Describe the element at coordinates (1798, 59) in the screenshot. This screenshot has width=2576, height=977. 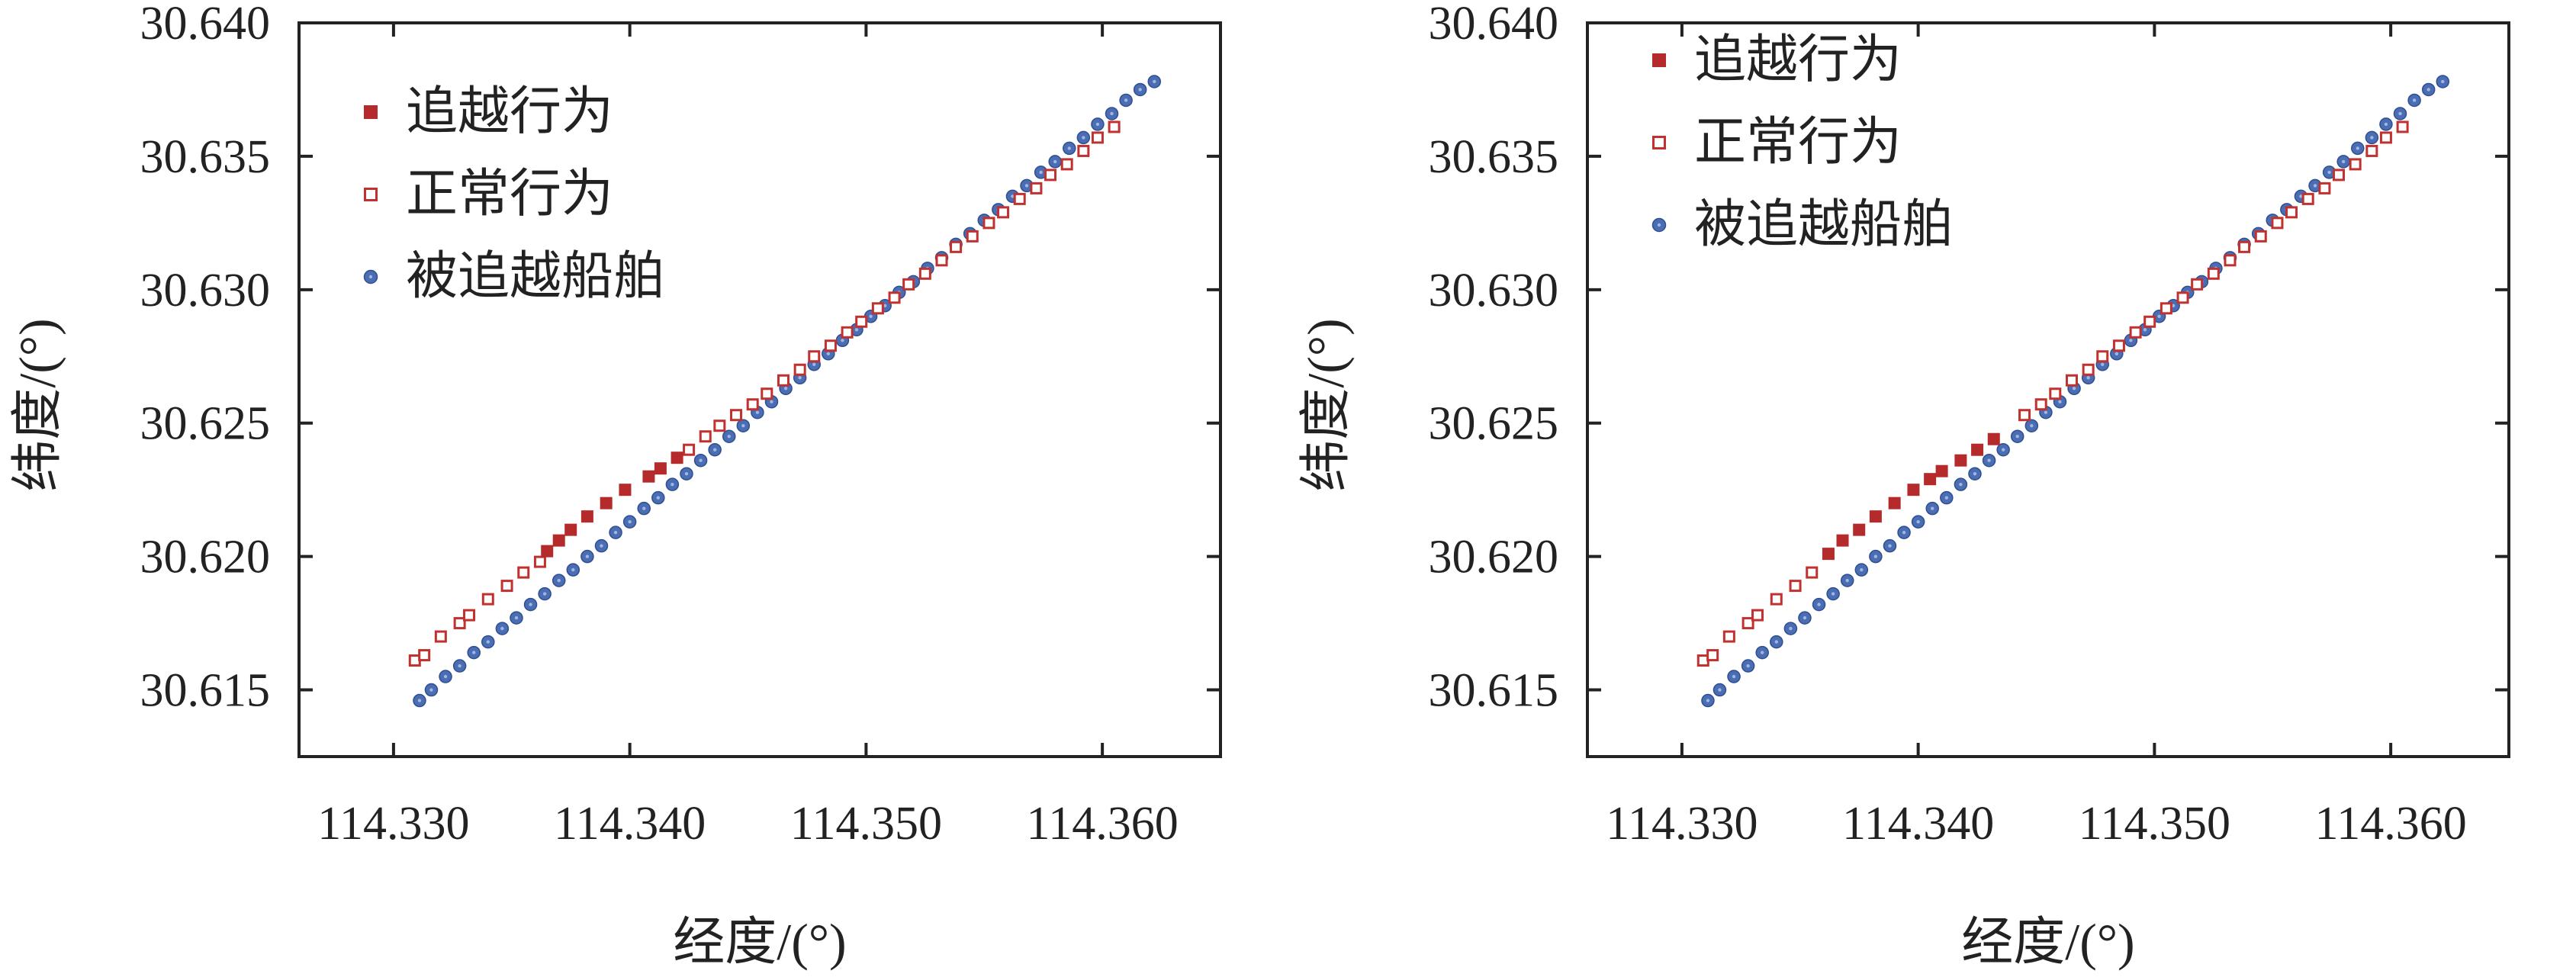
I see `legend-label: 追越行为` at that location.